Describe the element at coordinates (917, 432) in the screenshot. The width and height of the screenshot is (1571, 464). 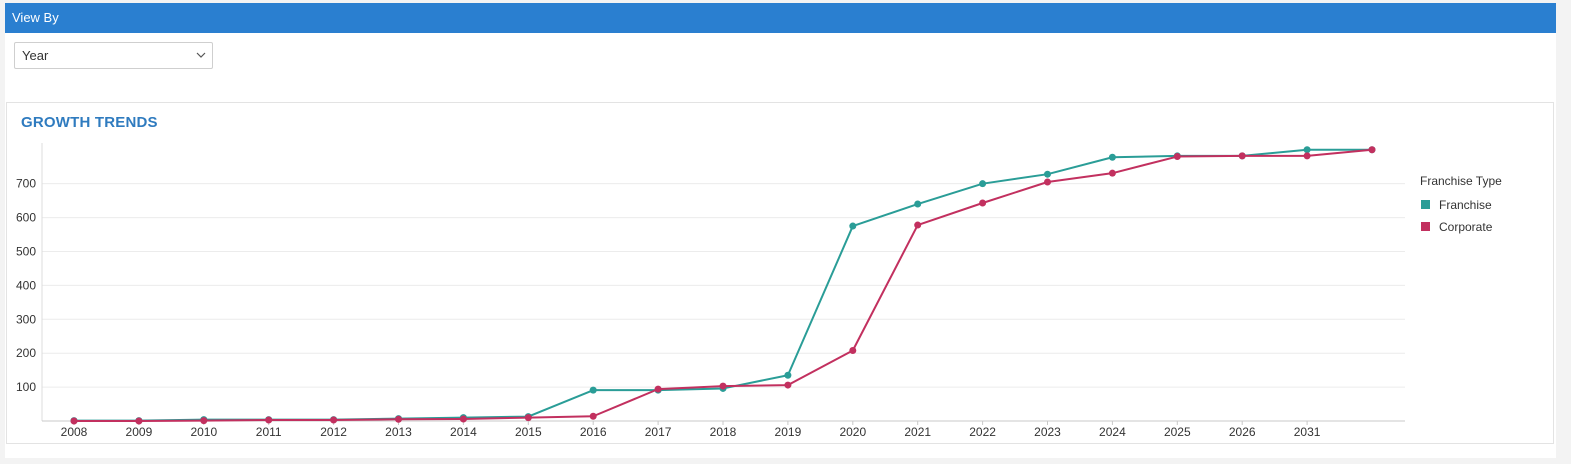
I see `x-tick-label: 2021` at that location.